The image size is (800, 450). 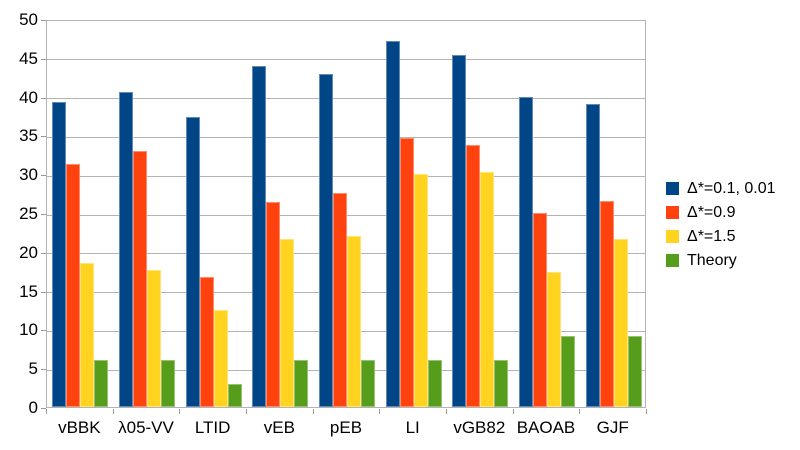 What do you see at coordinates (234, 395) in the screenshot?
I see `bar-LTID-Theory` at bounding box center [234, 395].